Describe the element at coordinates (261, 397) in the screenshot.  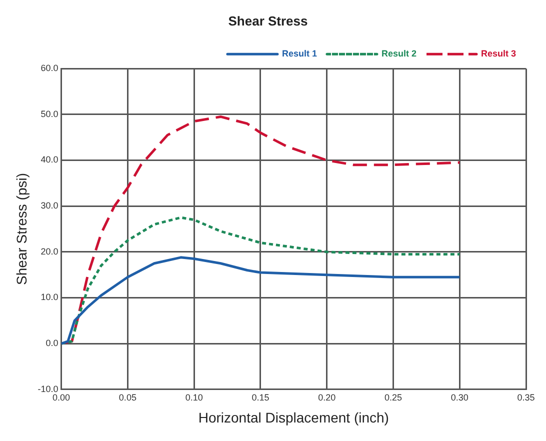
I see `x-tick-label: 0.15` at that location.